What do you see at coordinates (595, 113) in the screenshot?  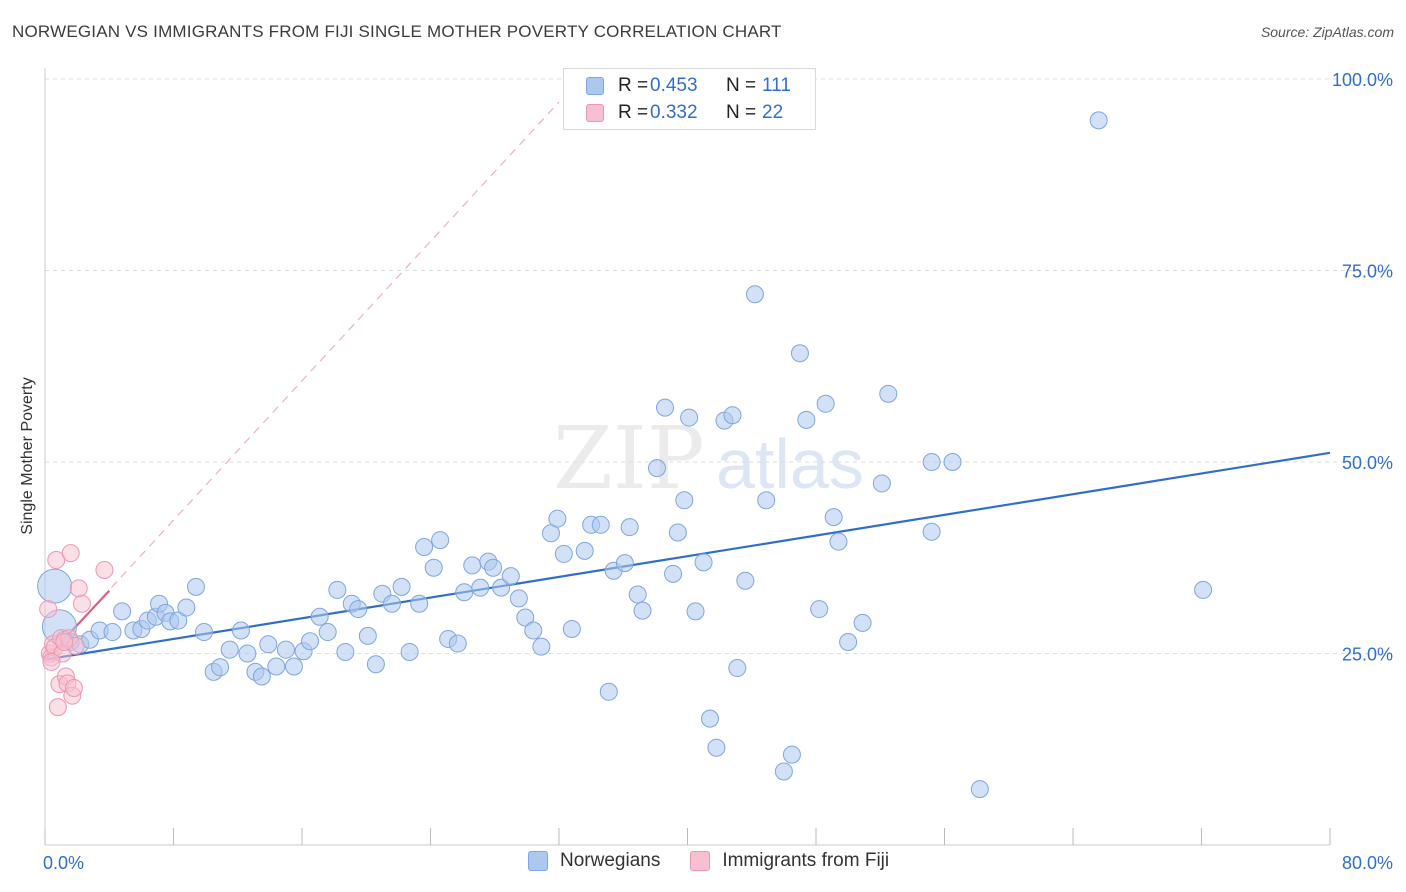 I see `fiji-swatch` at bounding box center [595, 113].